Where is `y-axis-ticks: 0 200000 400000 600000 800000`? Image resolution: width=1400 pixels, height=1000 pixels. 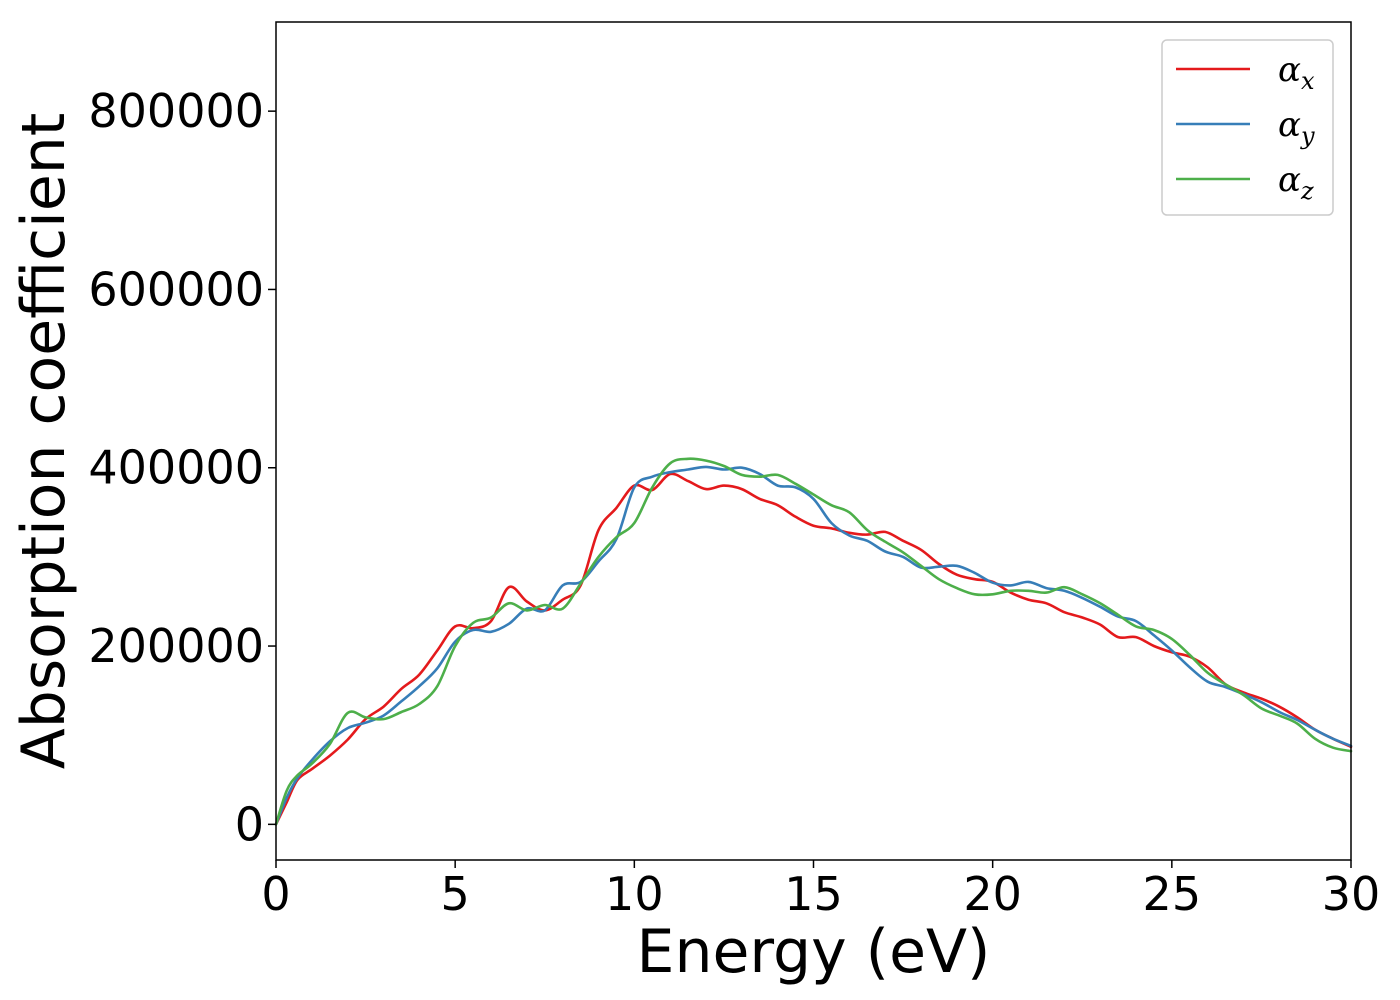 y-axis-ticks: 0 200000 400000 600000 800000 is located at coordinates (182, 467).